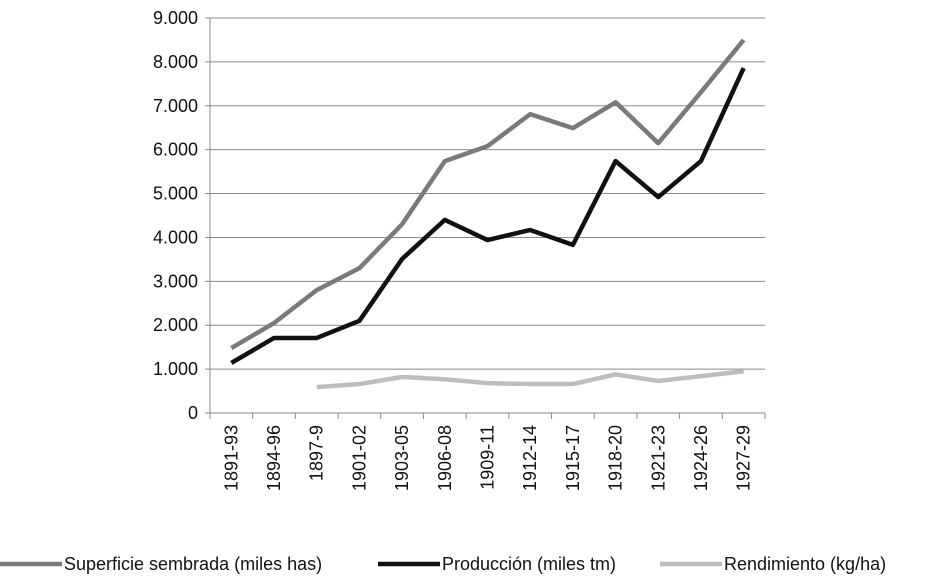  Describe the element at coordinates (445, 458) in the screenshot. I see `x-tick-label: 1906-08` at that location.